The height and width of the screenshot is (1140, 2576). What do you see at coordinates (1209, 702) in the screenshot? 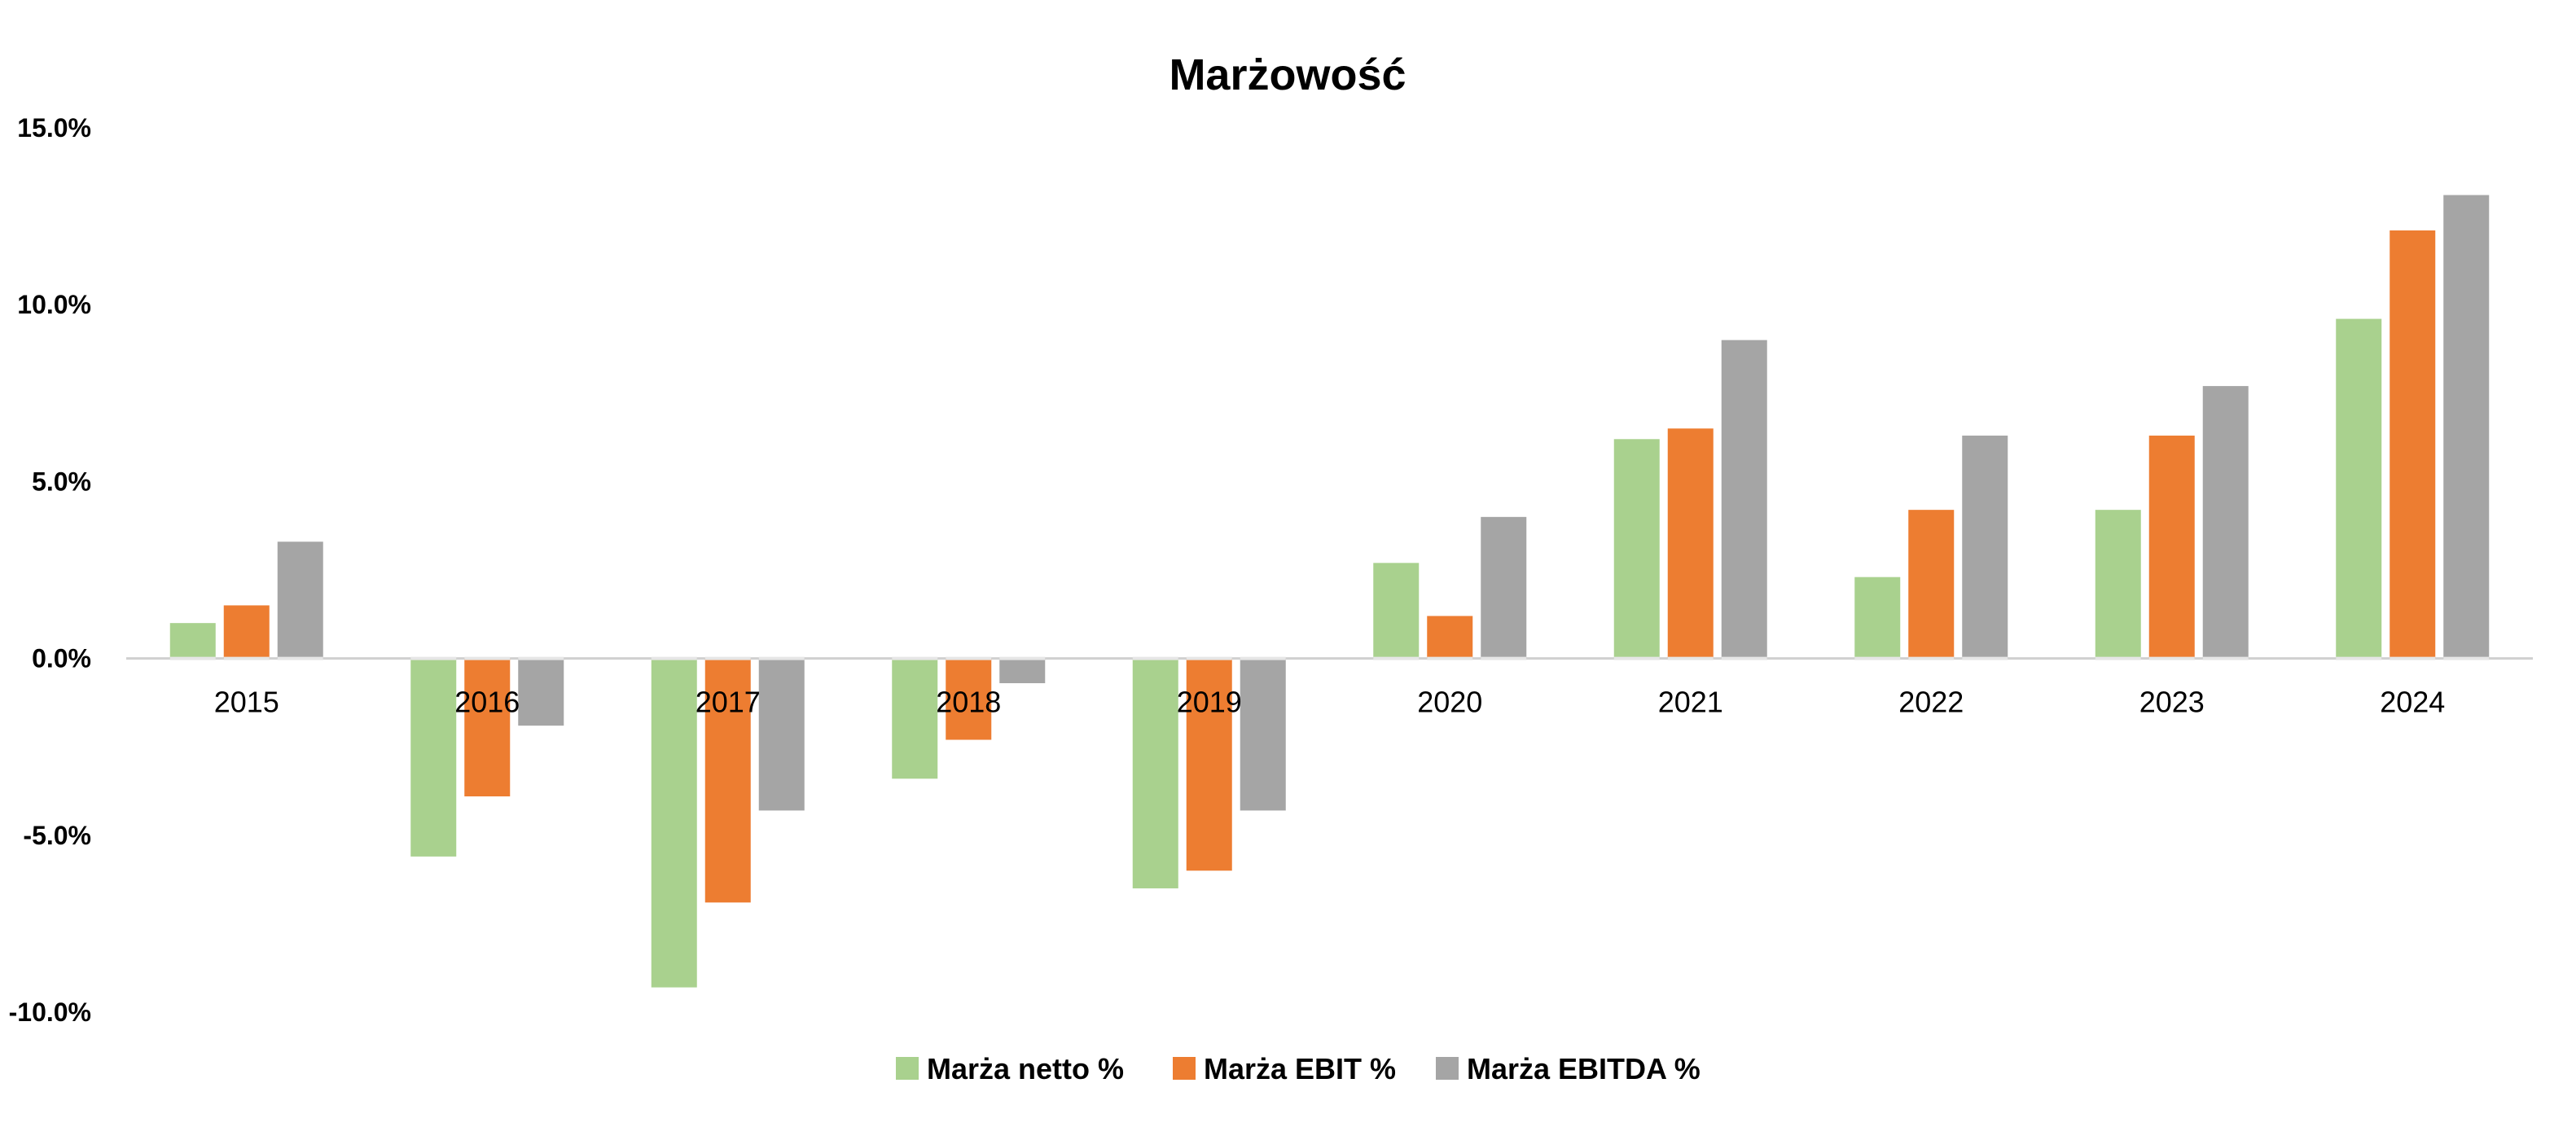
I see `x-tick-label: 2019` at bounding box center [1209, 702].